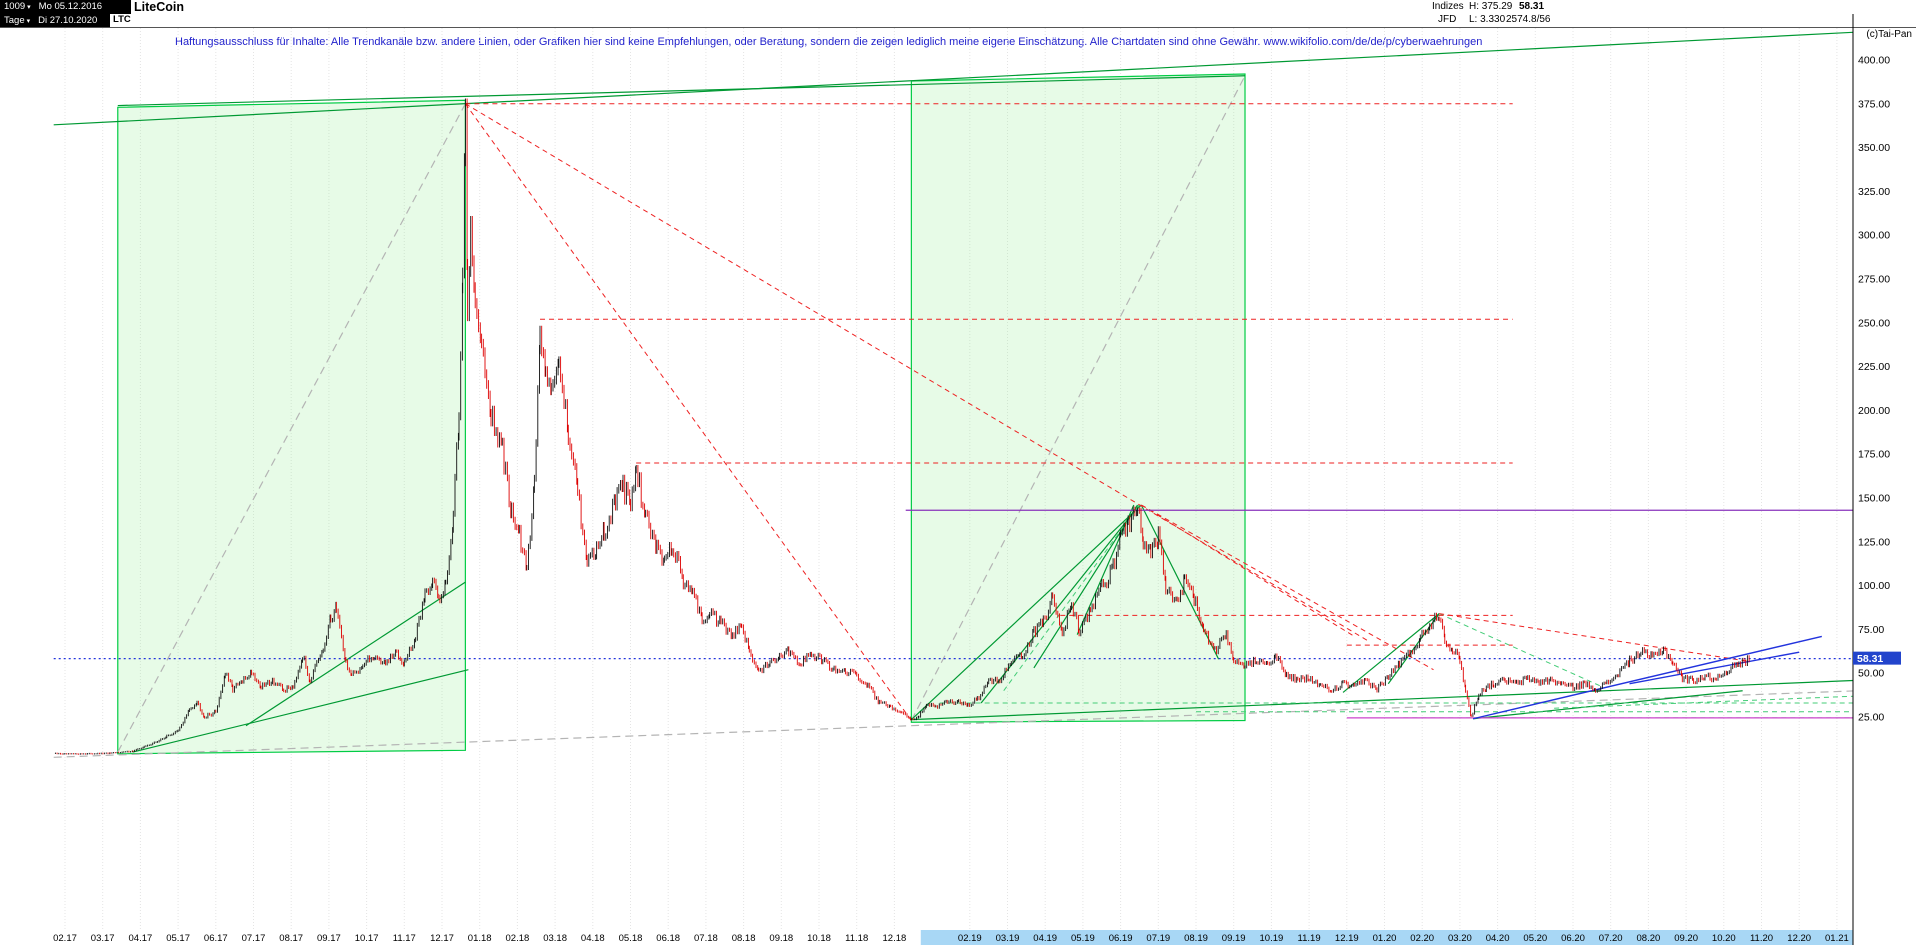 Image resolution: width=1916 pixels, height=952 pixels. I want to click on x-tick-label: 11.18, so click(856, 938).